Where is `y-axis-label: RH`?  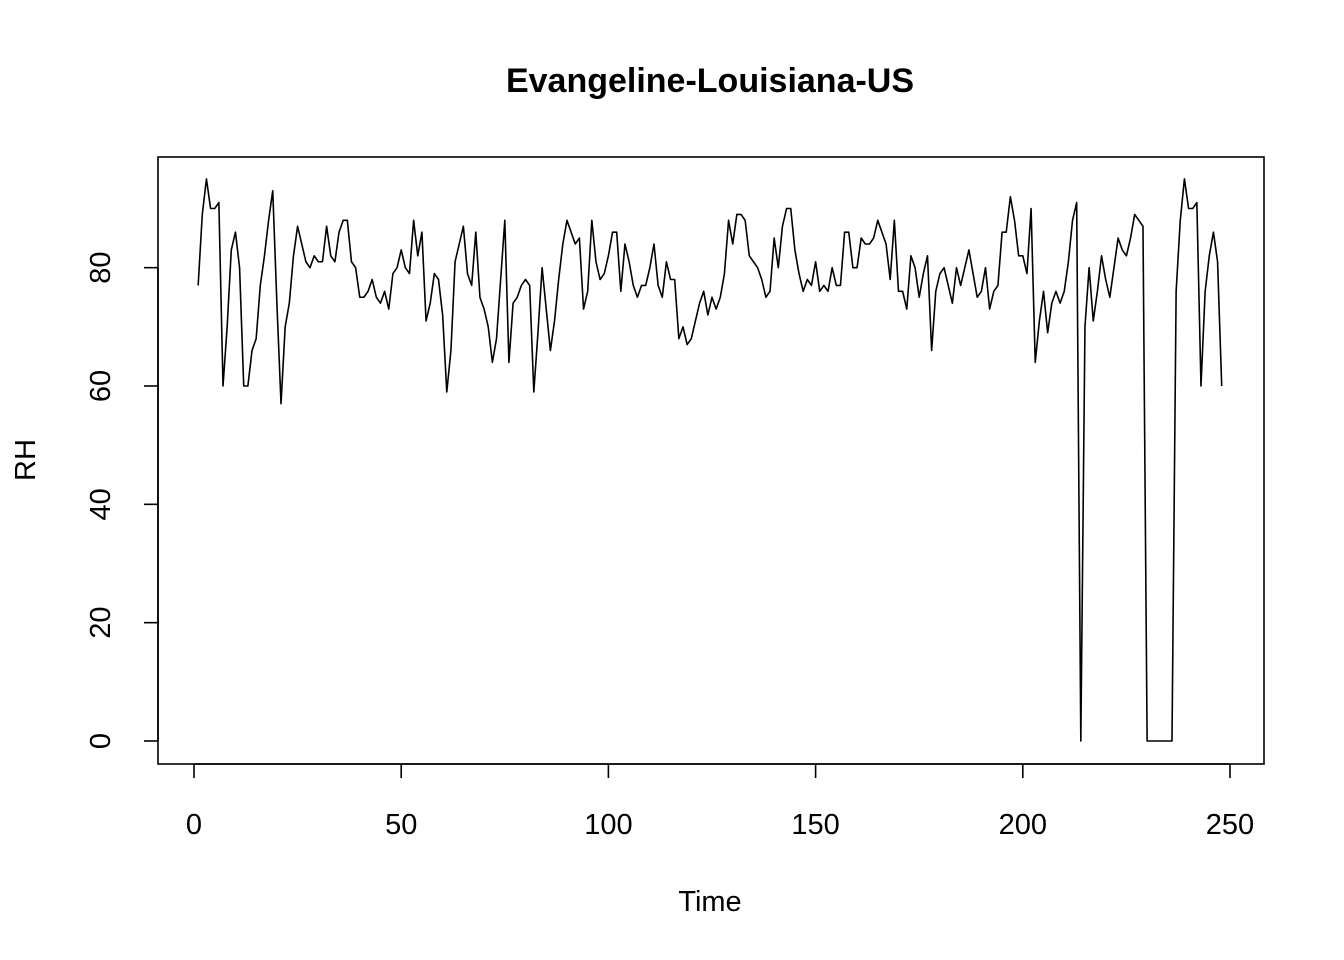 y-axis-label: RH is located at coordinates (26, 460).